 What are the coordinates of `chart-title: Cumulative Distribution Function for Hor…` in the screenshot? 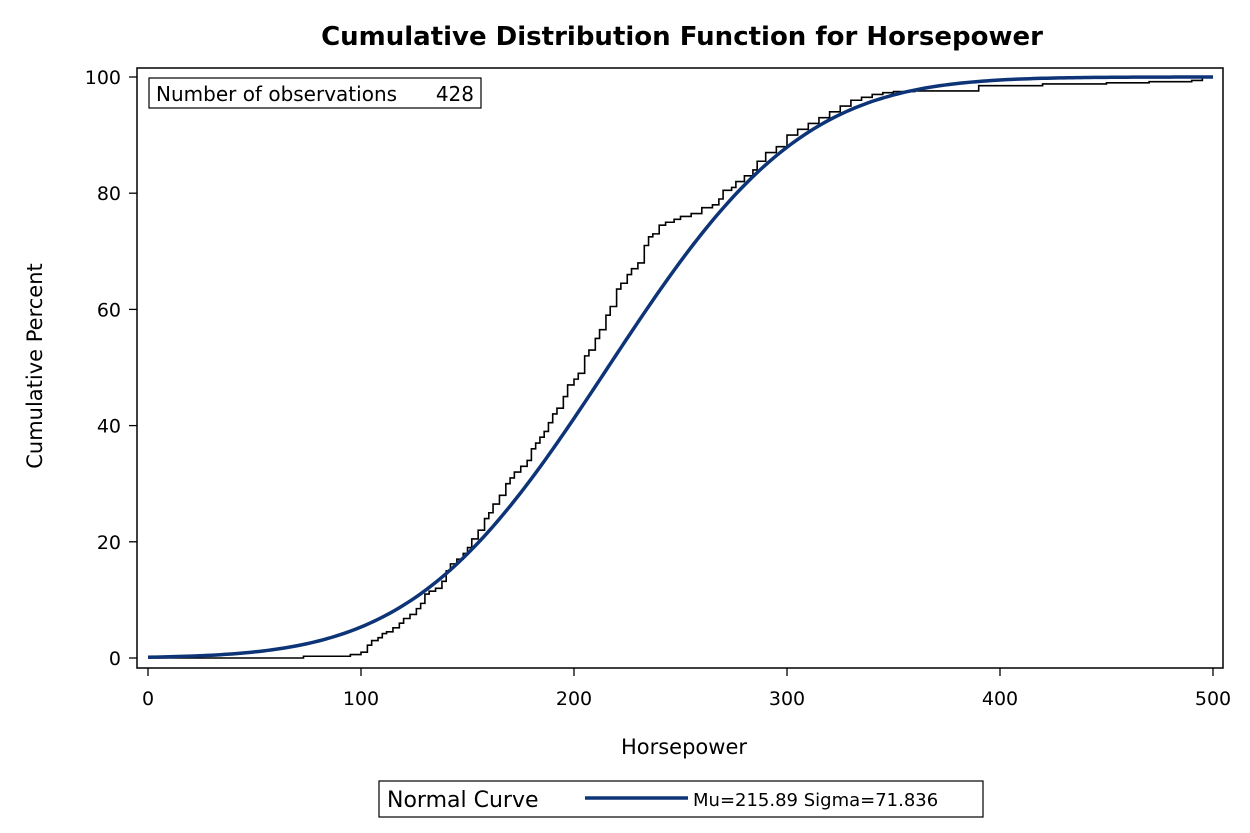 It's located at (682, 37).